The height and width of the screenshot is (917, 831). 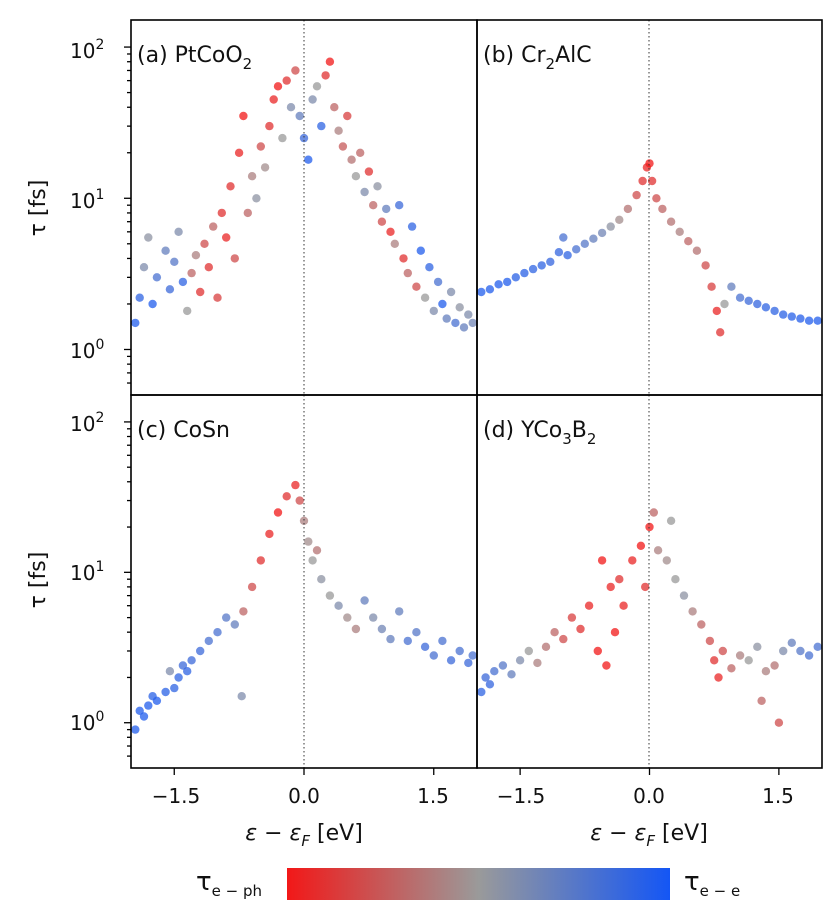 I want to click on xtick-left-pos: 1.5, so click(x=433, y=796).